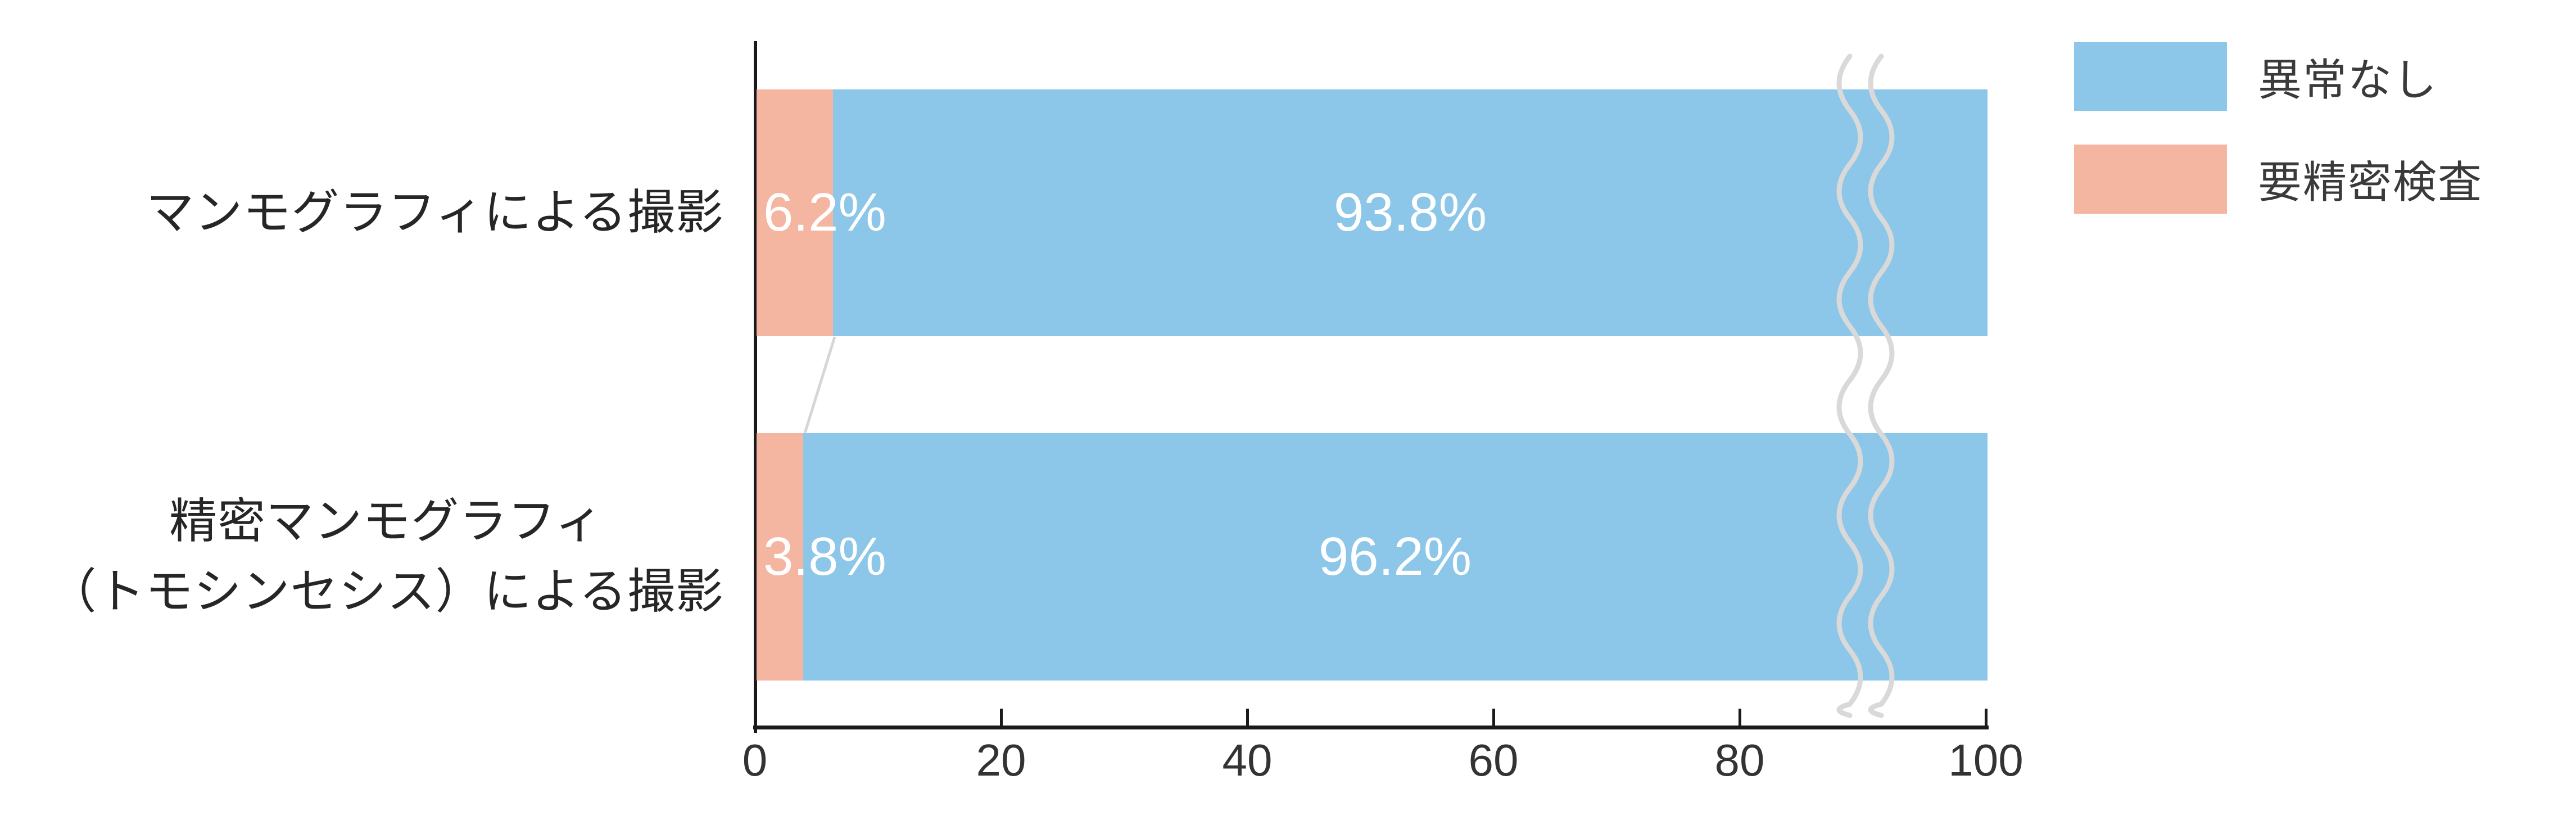 This screenshot has width=2576, height=820. I want to click on bar2-minor-value-label: 3.8%, so click(824, 556).